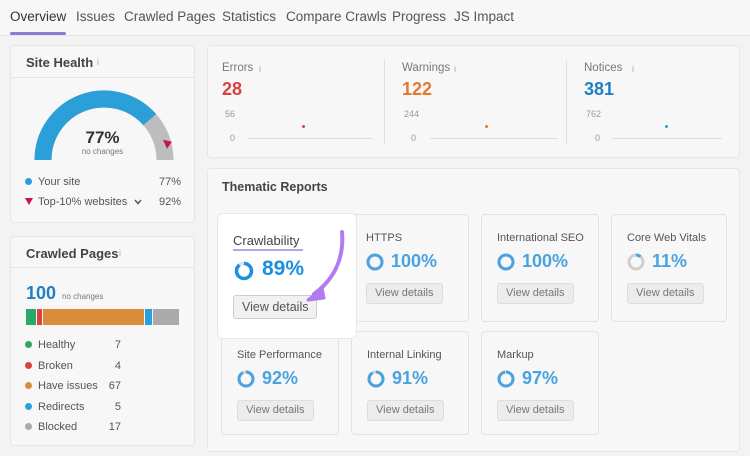 Image resolution: width=750 pixels, height=456 pixels. I want to click on legend-label: Top-10% websites, so click(83, 202).